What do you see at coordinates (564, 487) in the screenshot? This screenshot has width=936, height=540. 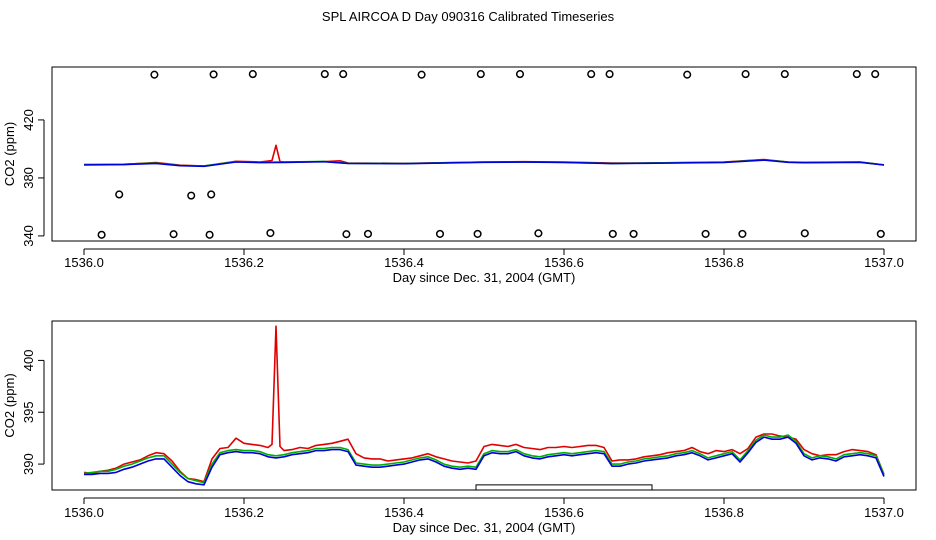 I see `time-window-bracket` at bounding box center [564, 487].